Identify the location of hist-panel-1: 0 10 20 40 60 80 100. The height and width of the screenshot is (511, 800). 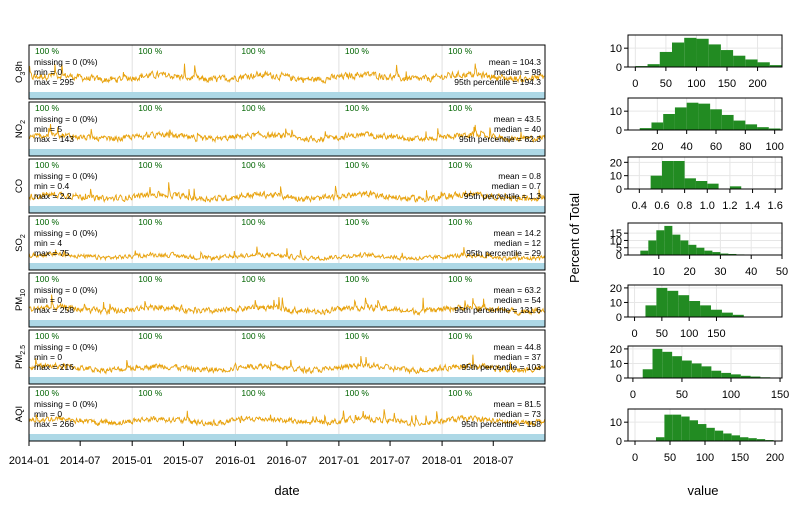
(697, 125).